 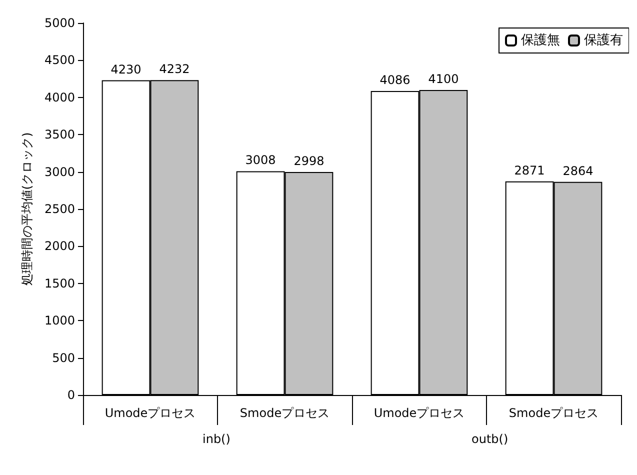 What do you see at coordinates (59, 97) in the screenshot?
I see `y-tick-label: 4000` at bounding box center [59, 97].